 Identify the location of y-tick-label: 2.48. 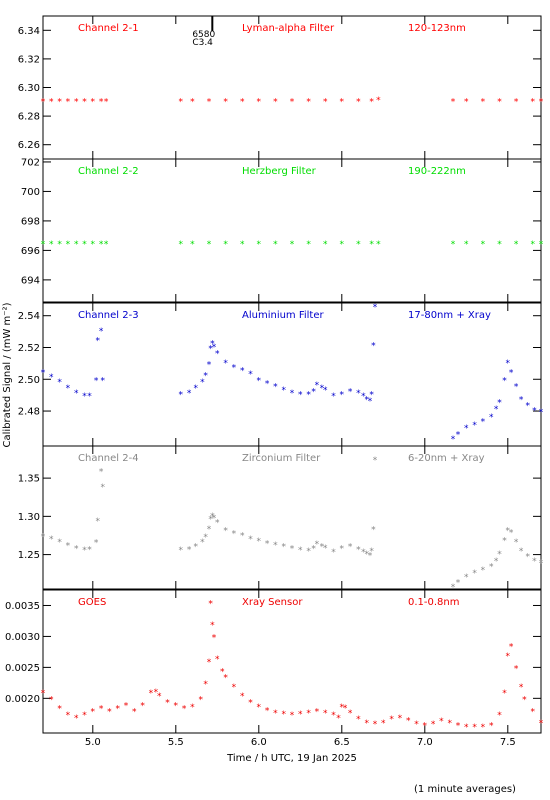
(29, 412).